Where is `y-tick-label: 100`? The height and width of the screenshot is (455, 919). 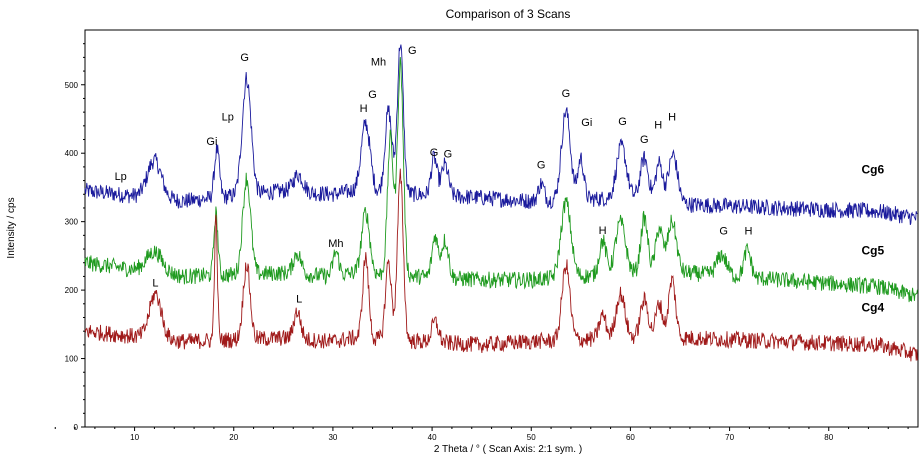
y-tick-label: 100 is located at coordinates (72, 359).